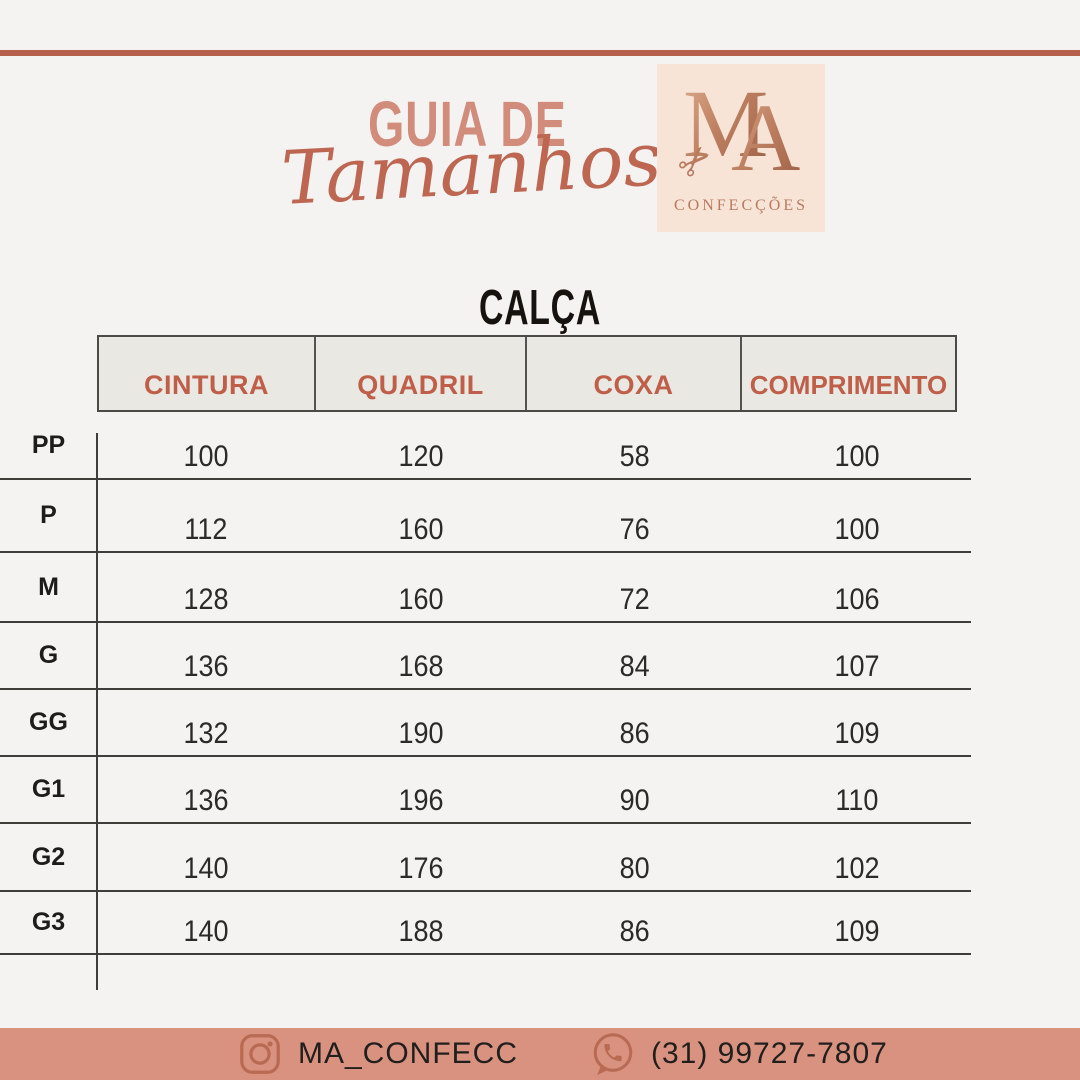  What do you see at coordinates (726, 123) in the screenshot?
I see `logo-monogram-m: M` at bounding box center [726, 123].